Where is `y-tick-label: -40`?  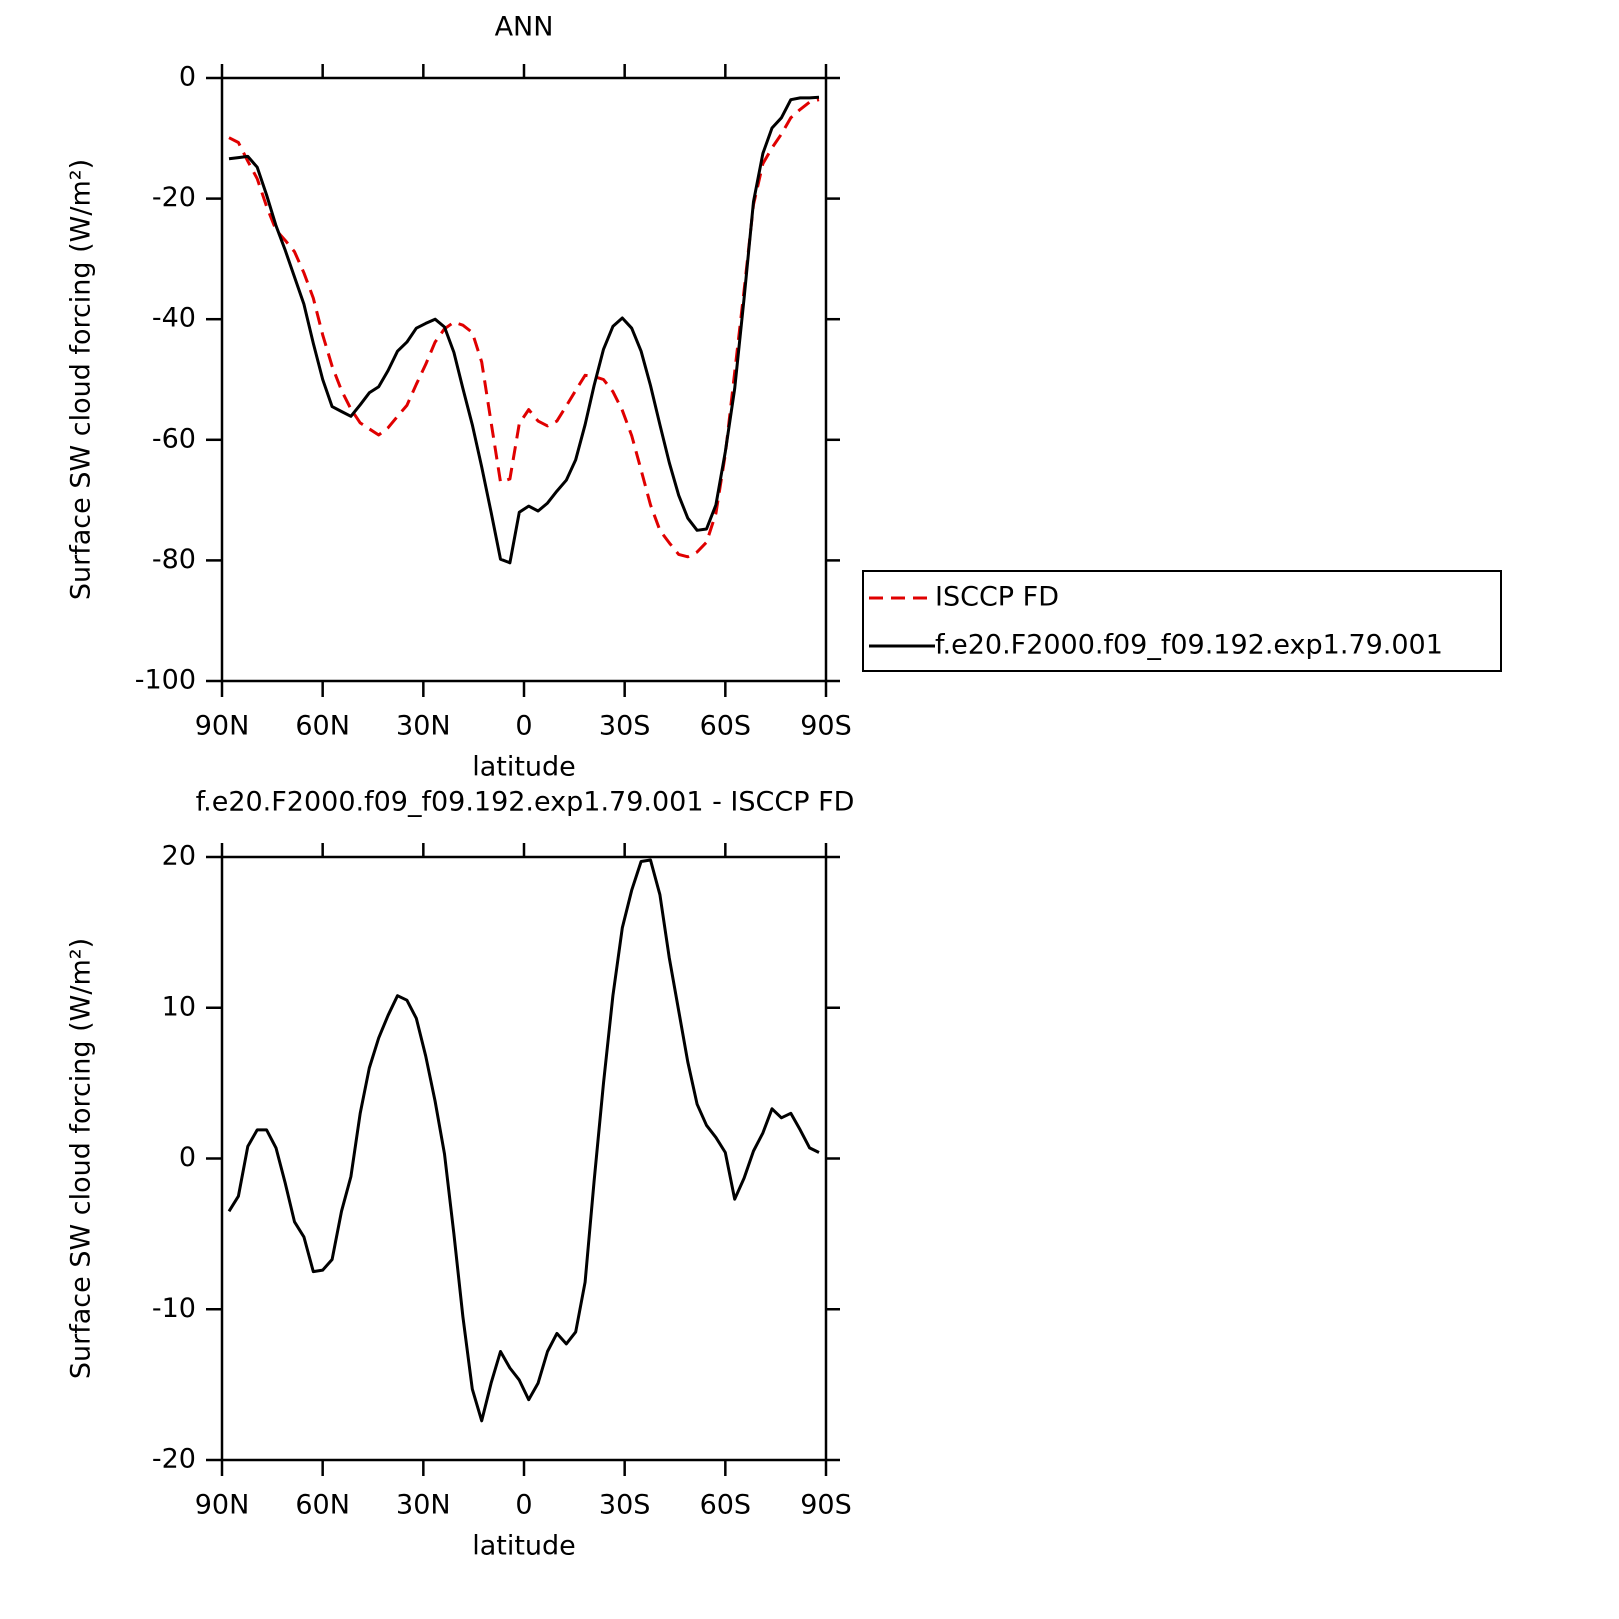 y-tick-label: -40 is located at coordinates (174, 318).